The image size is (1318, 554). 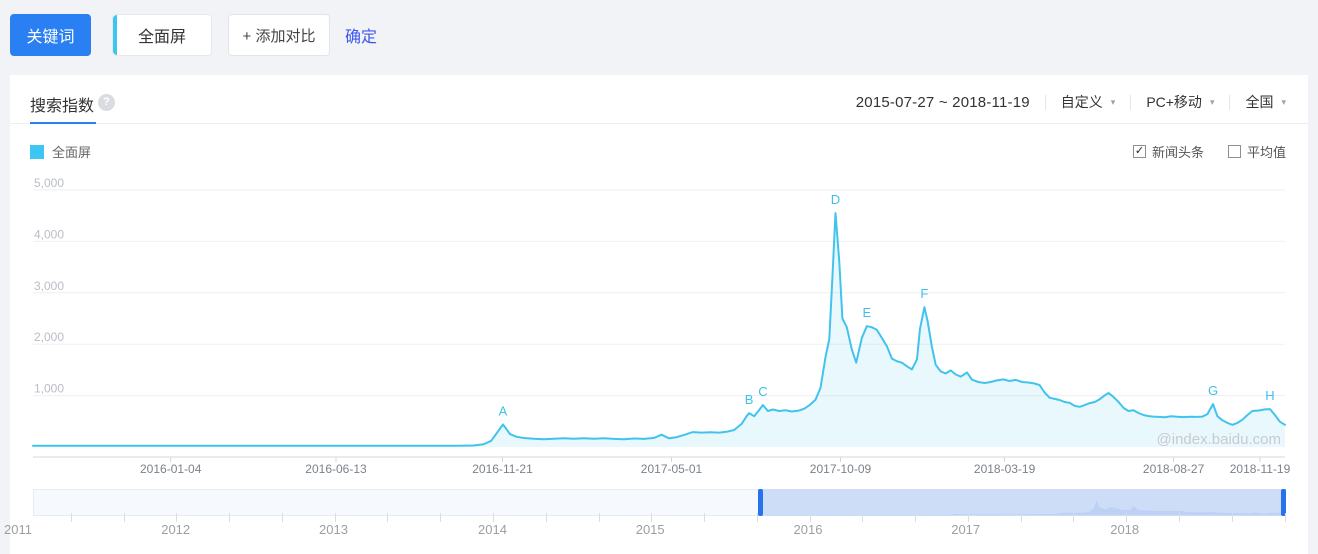 What do you see at coordinates (1260, 469) in the screenshot?
I see `svg-text: 2018-11-19` at bounding box center [1260, 469].